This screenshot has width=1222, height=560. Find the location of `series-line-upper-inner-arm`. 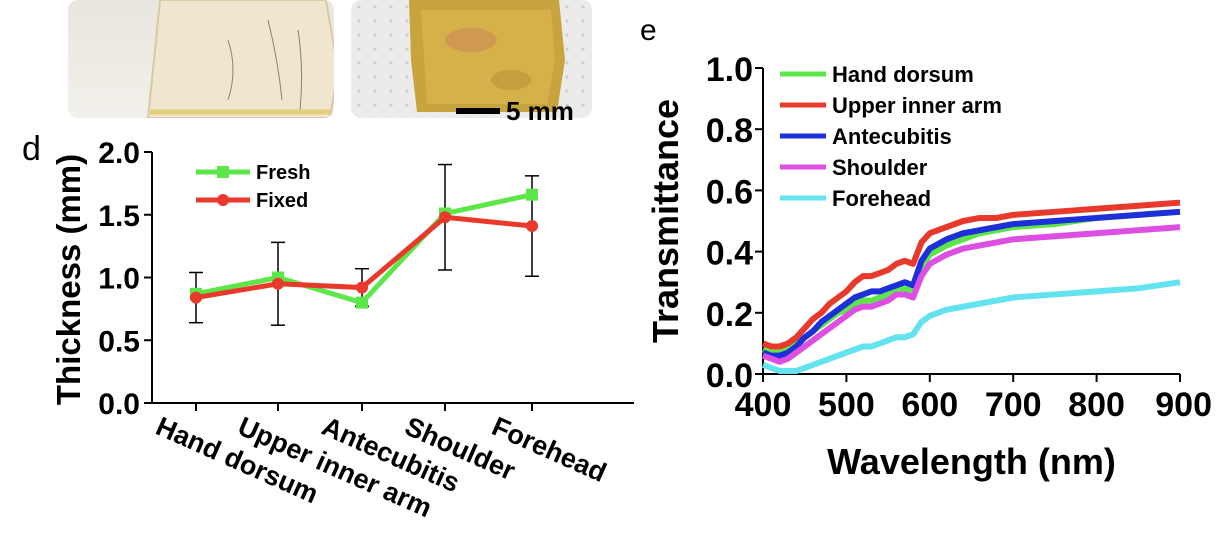

series-line-upper-inner-arm is located at coordinates (971, 274).